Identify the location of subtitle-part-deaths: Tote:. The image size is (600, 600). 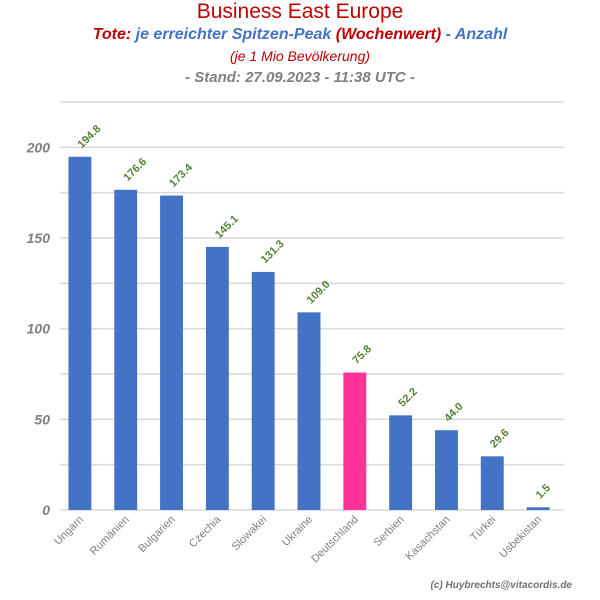
(114, 34).